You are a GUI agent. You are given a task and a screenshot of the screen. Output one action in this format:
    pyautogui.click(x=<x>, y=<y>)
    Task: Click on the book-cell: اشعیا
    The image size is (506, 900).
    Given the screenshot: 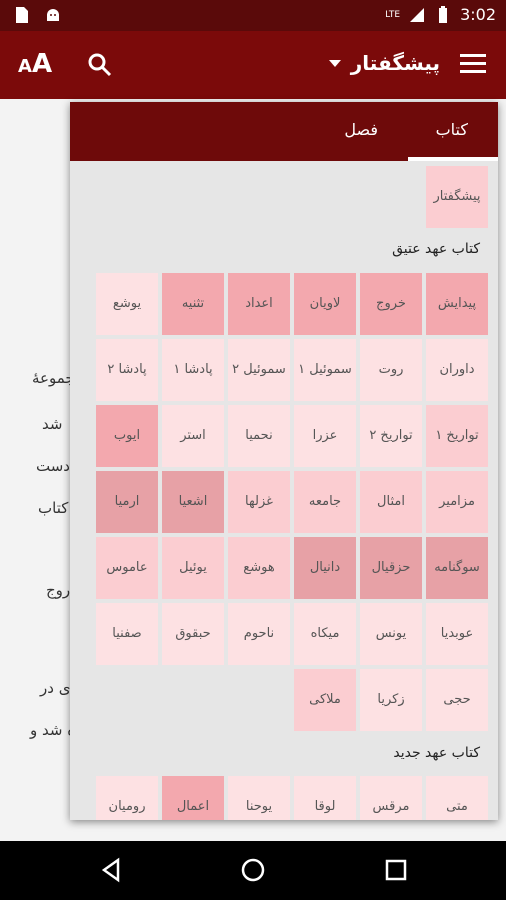 What is the action you would take?
    pyautogui.click(x=193, y=502)
    